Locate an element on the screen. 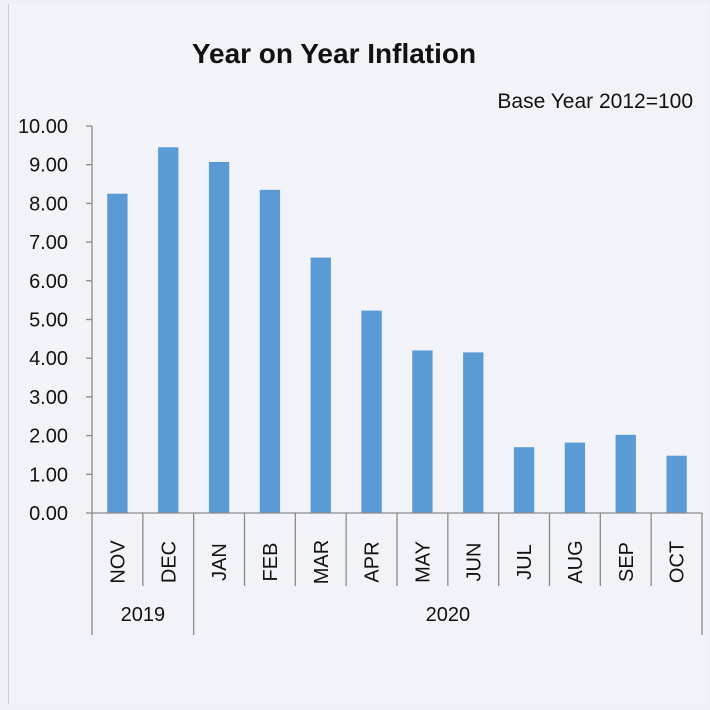  x-group-label: 2019 is located at coordinates (143, 615).